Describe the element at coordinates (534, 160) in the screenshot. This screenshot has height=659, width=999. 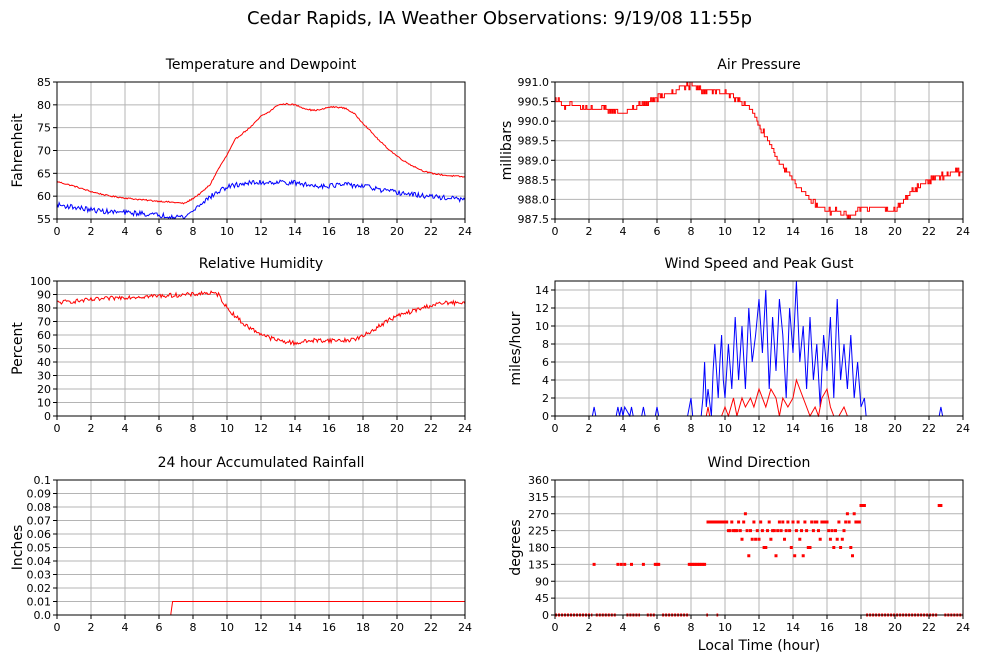
I see `y-tick-label: 989.0` at that location.